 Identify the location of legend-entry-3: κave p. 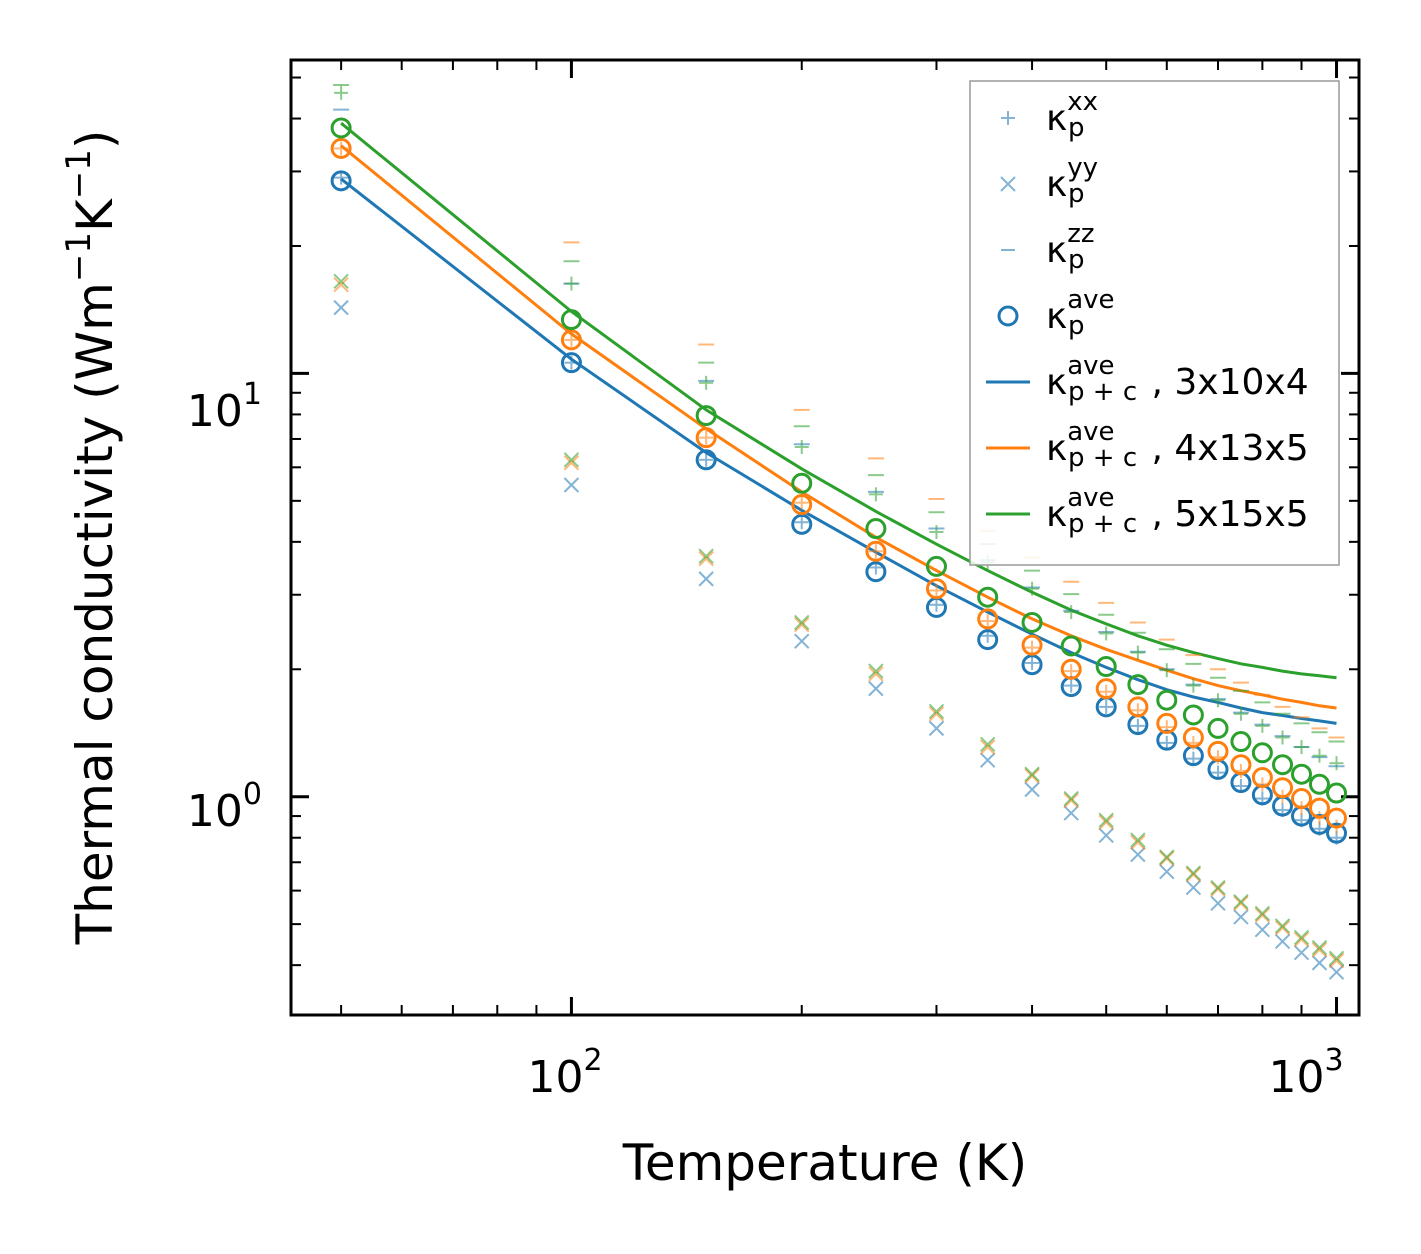
(1056, 313).